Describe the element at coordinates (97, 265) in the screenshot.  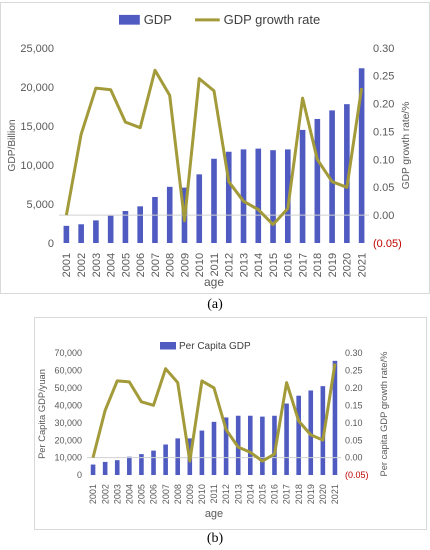
I see `x-tick-label: 2003` at that location.